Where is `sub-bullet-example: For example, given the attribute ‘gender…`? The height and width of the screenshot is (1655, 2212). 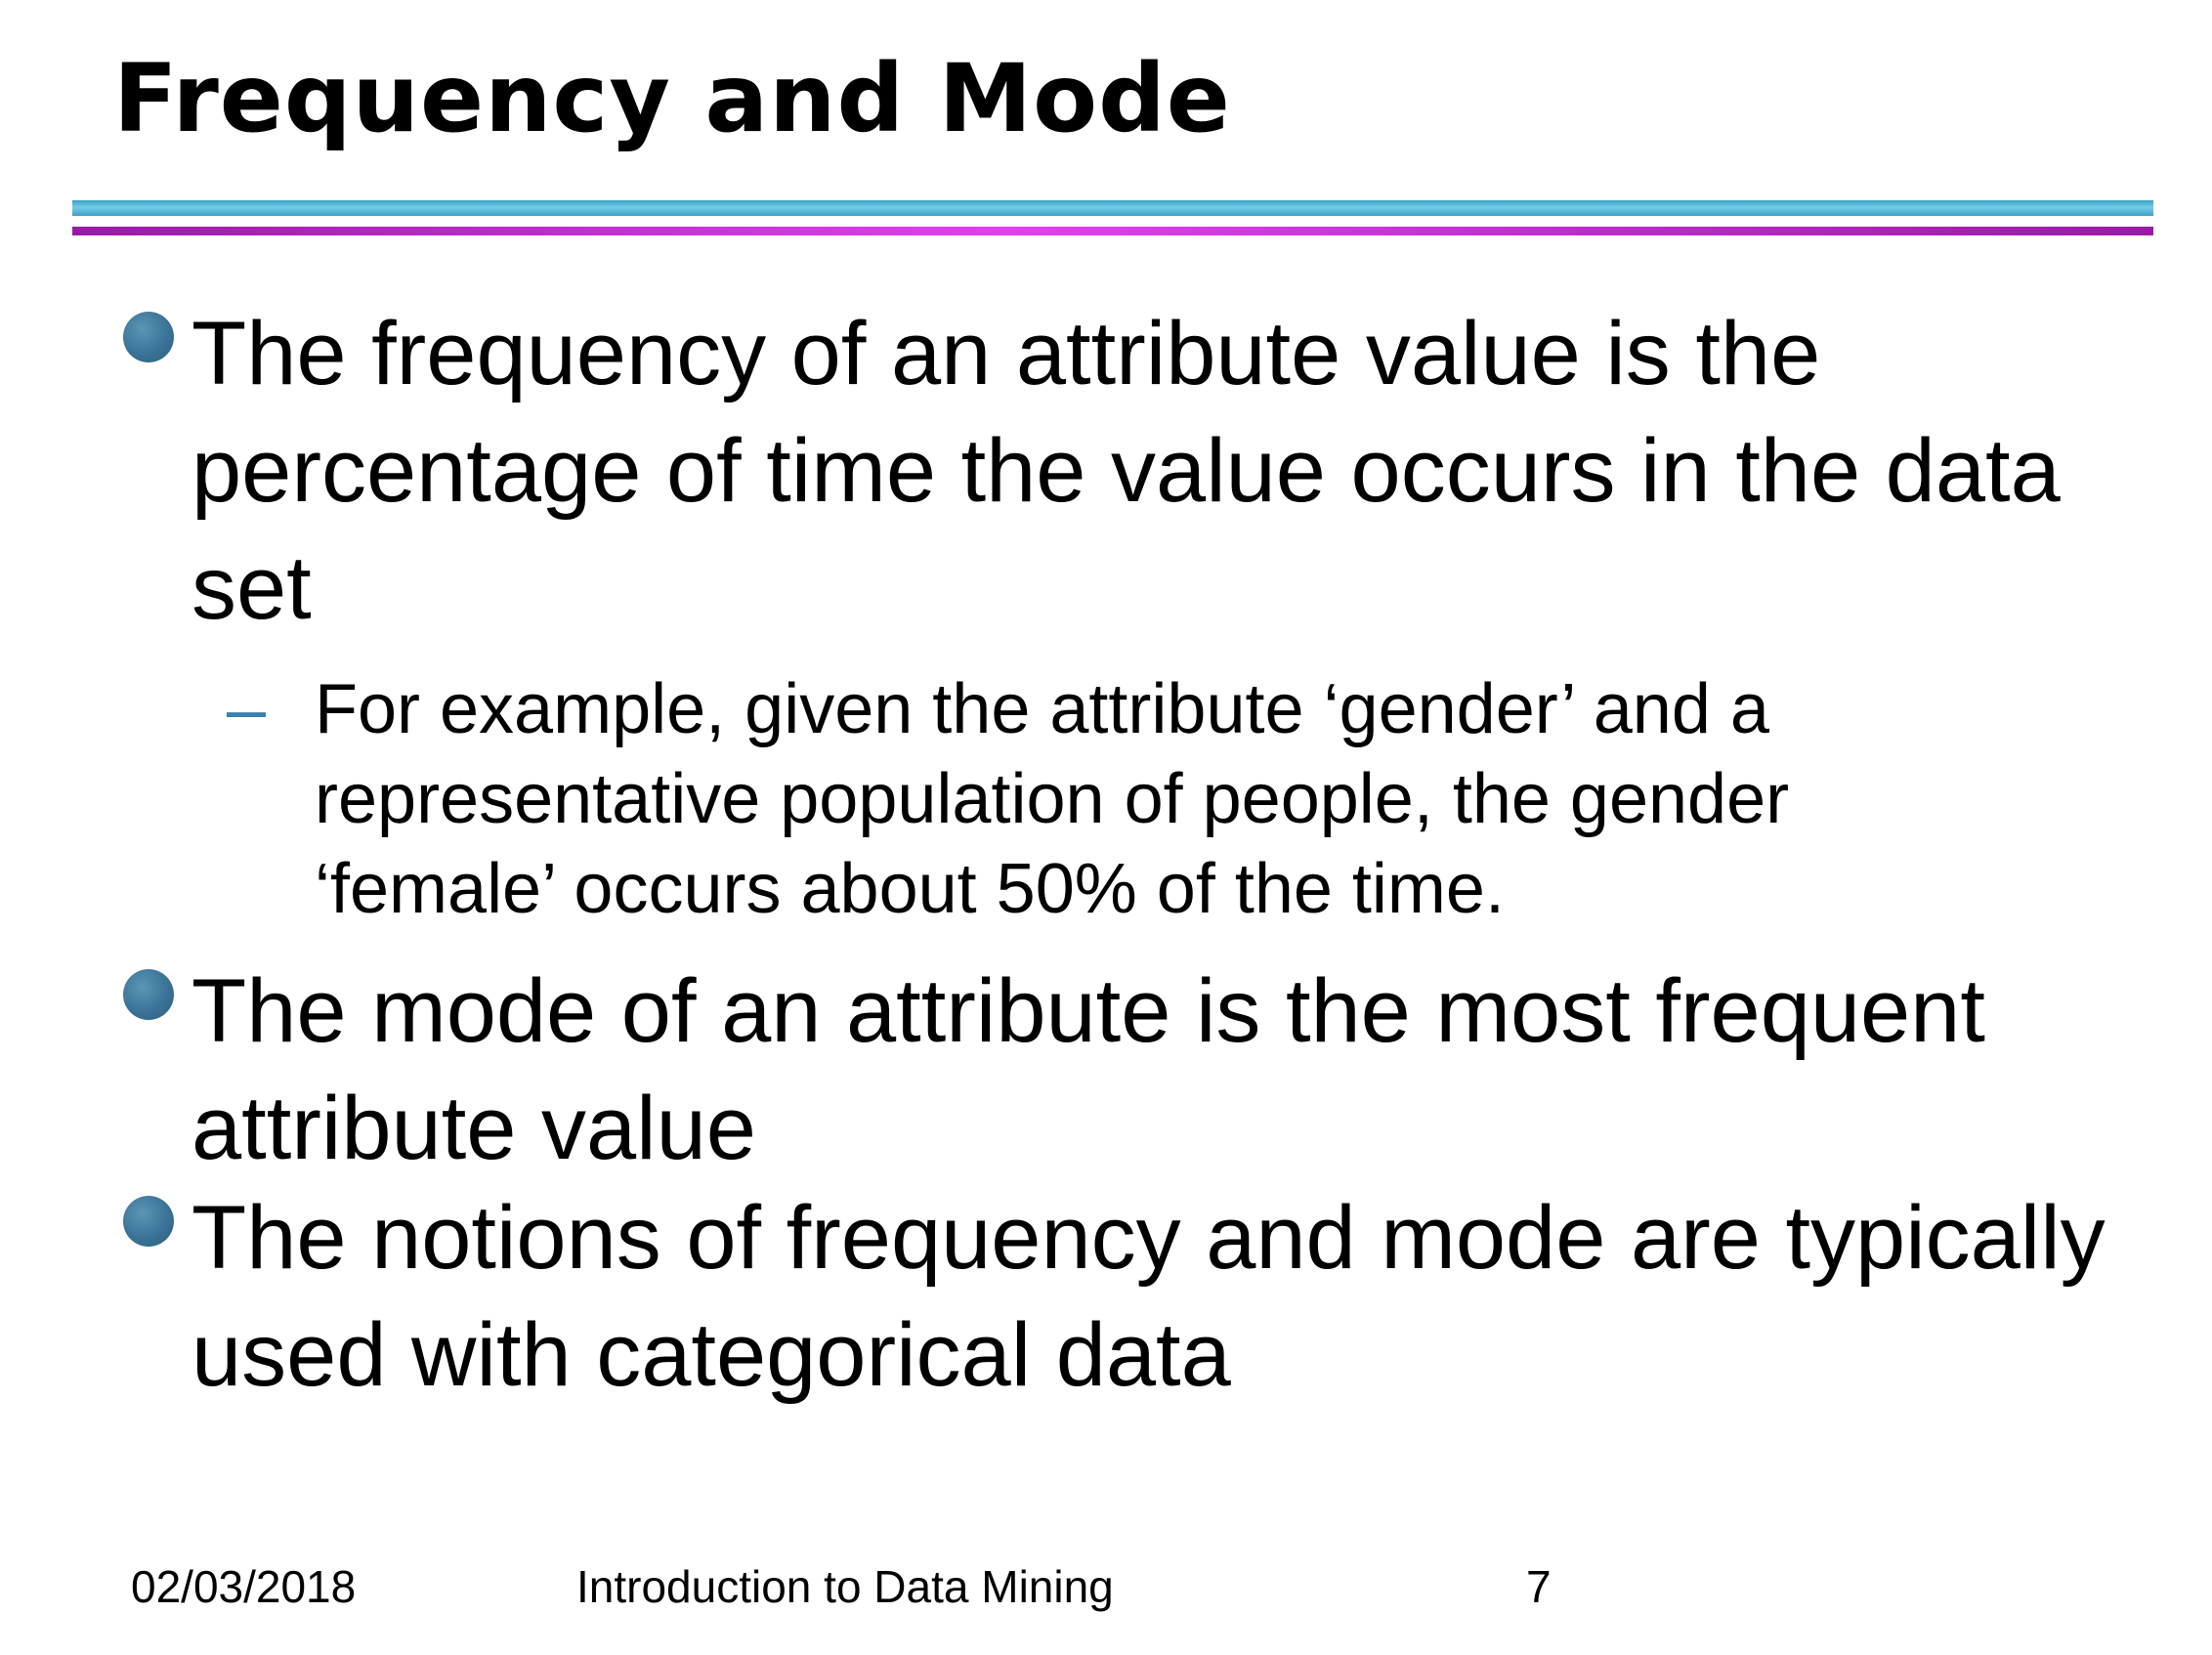 sub-bullet-example: For example, given the attribute ‘gender… is located at coordinates (1052, 799).